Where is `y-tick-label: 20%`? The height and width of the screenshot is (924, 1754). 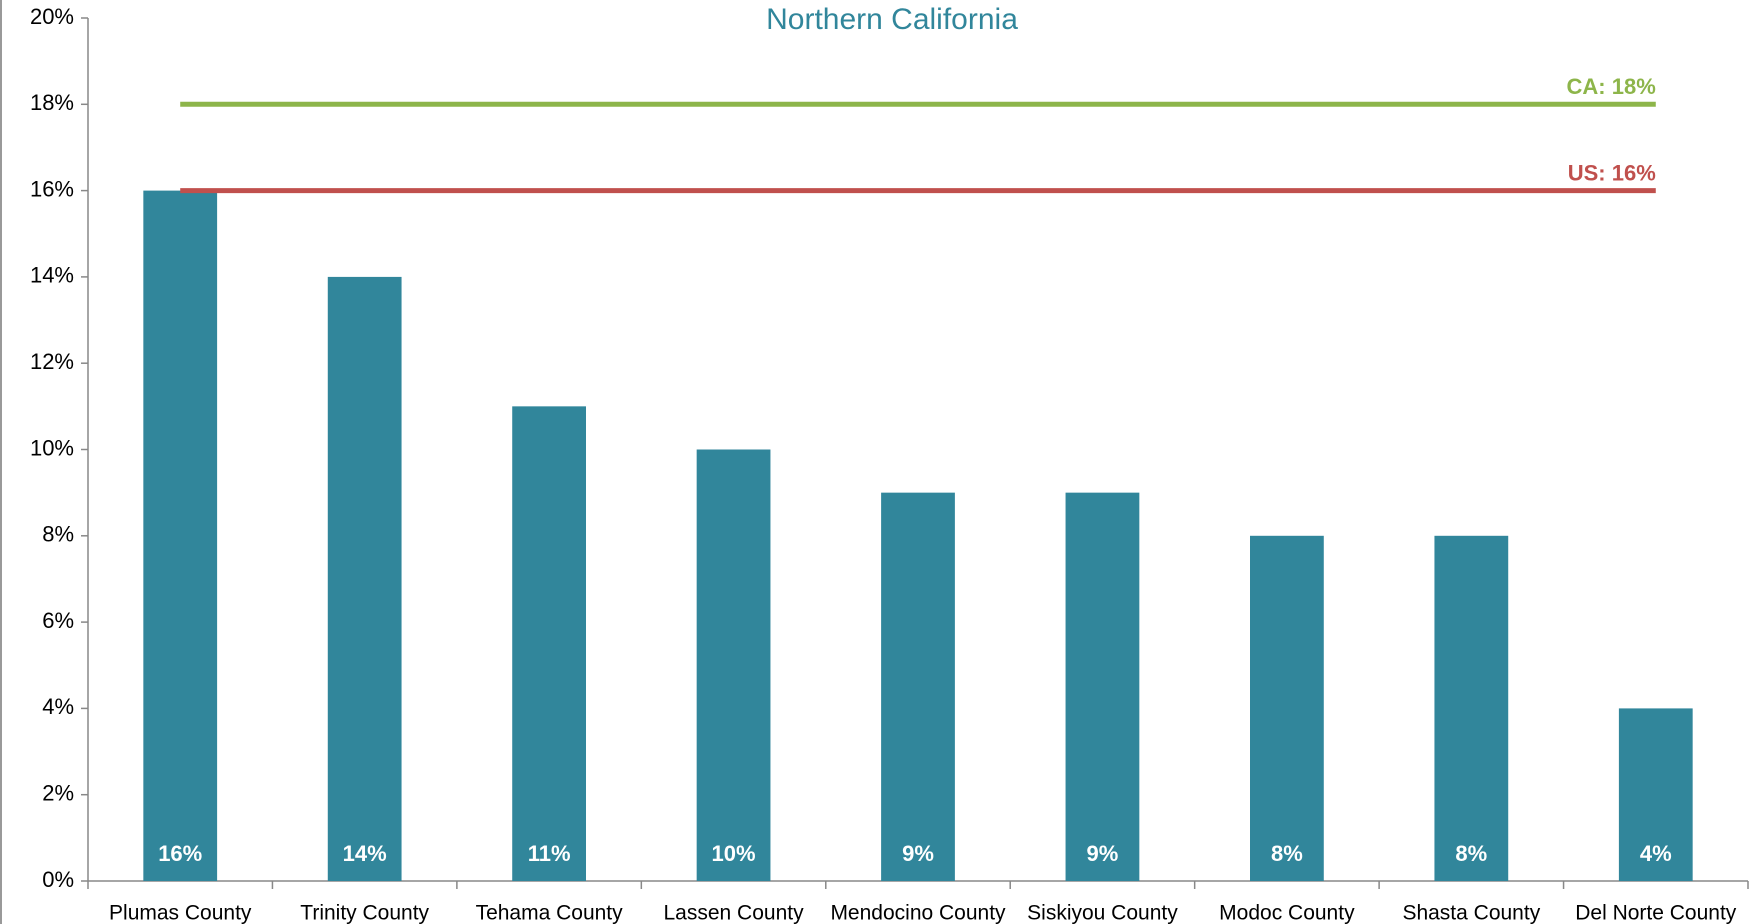 y-tick-label: 20% is located at coordinates (52, 16).